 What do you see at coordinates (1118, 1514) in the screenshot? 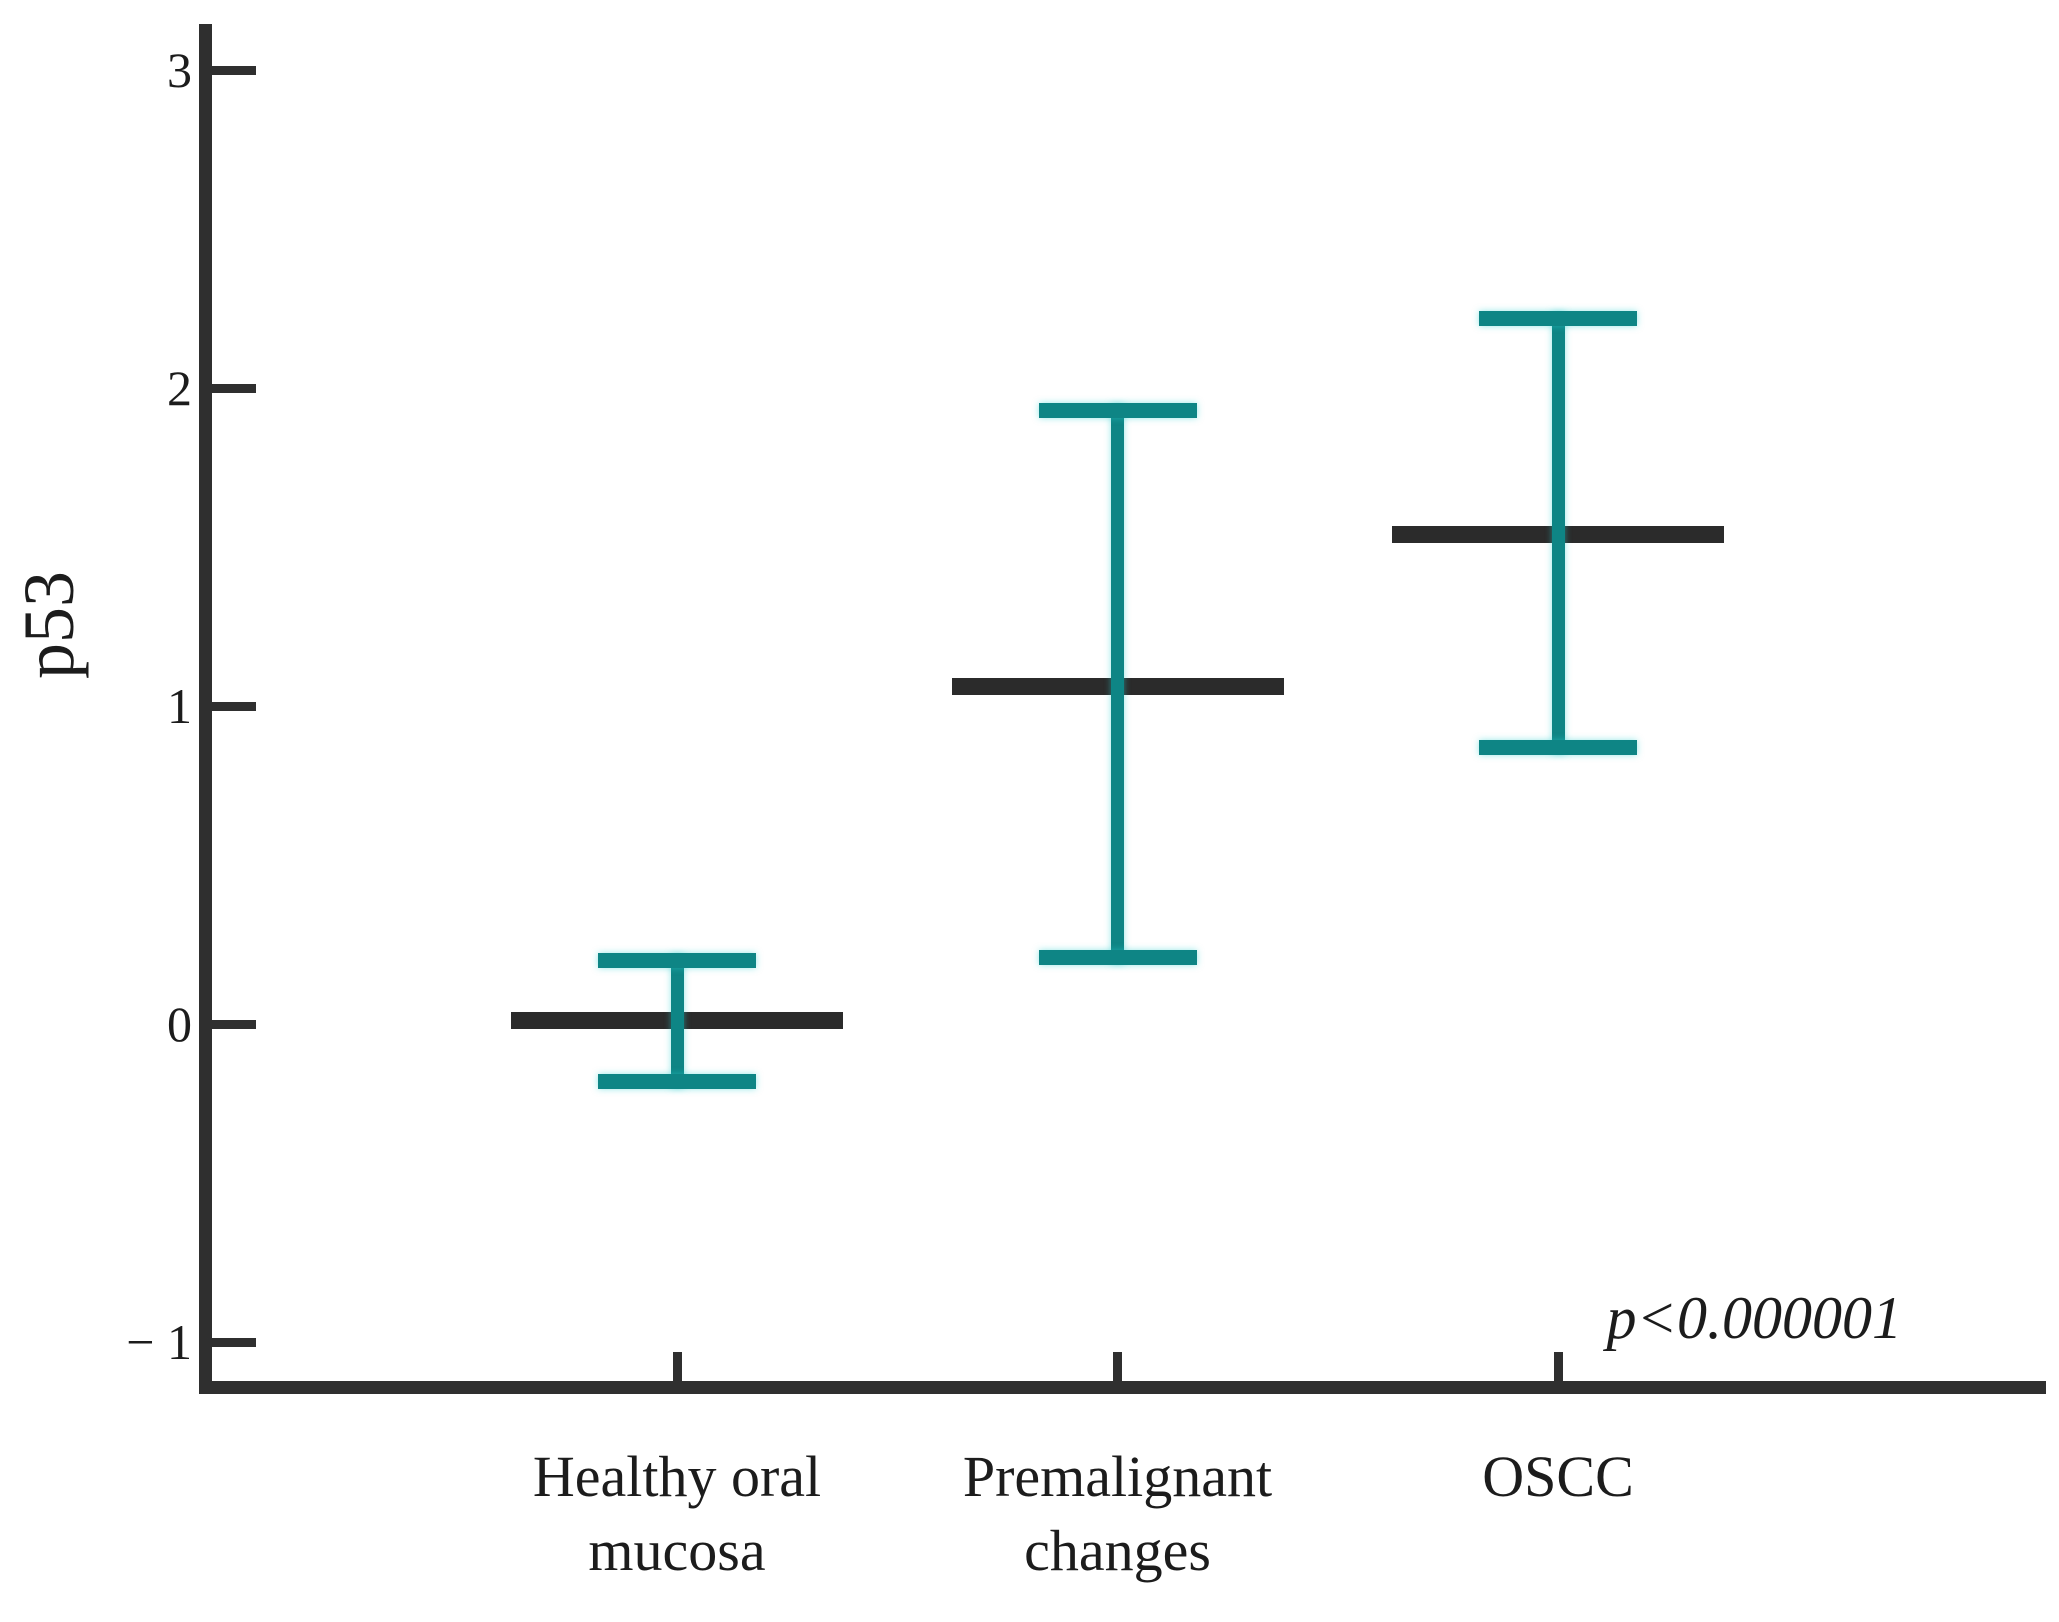
I see `category-label: Premalignant changes` at bounding box center [1118, 1514].